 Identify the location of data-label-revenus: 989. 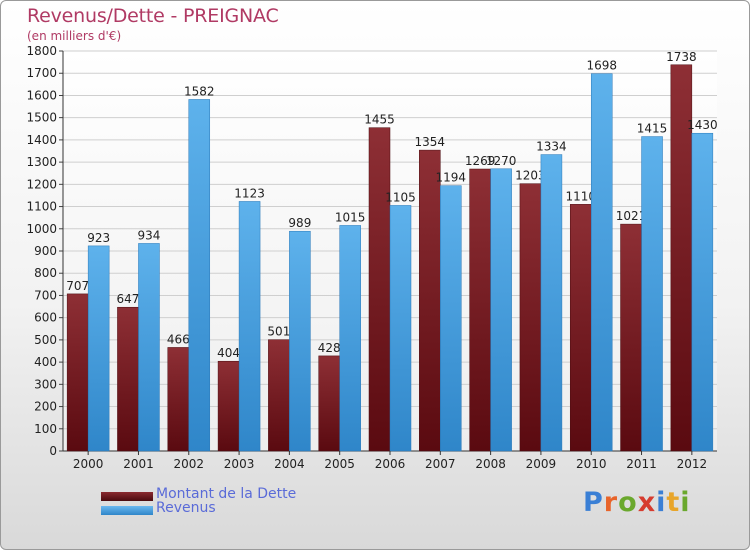
(299, 223).